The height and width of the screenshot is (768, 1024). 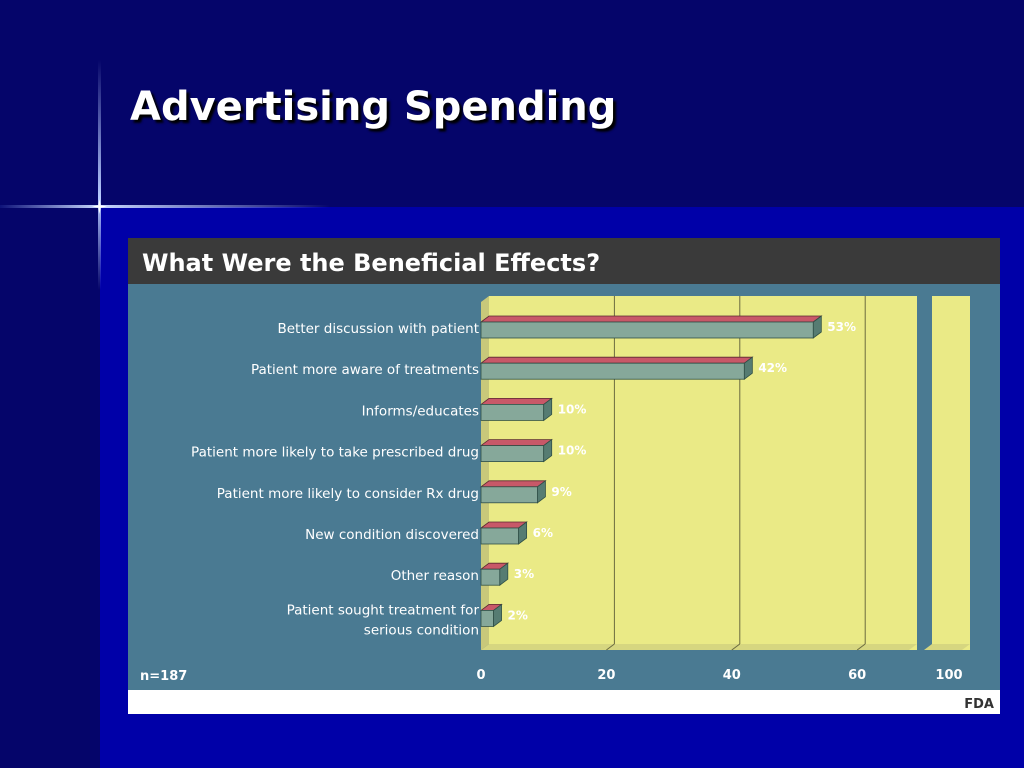 What do you see at coordinates (165, 206) in the screenshot?
I see `decorative-horizontal-line` at bounding box center [165, 206].